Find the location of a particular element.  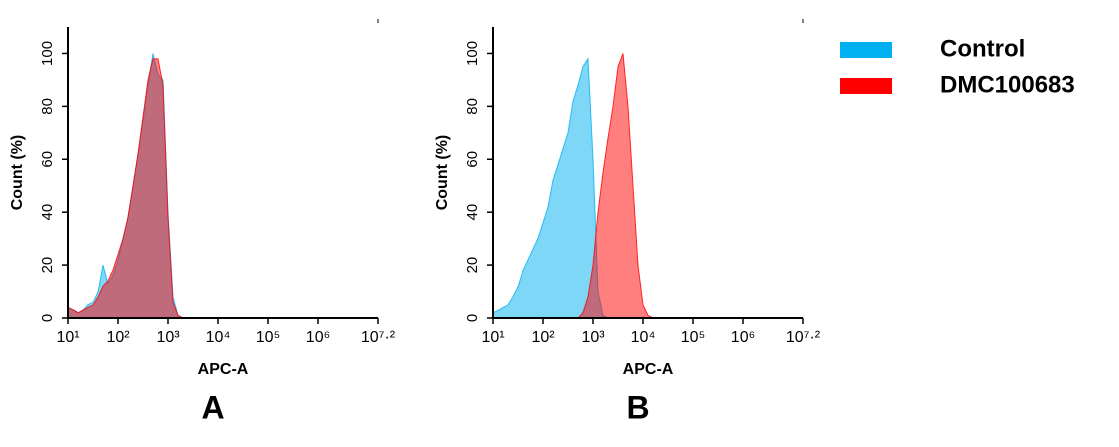

panel-label: A is located at coordinates (212, 407).